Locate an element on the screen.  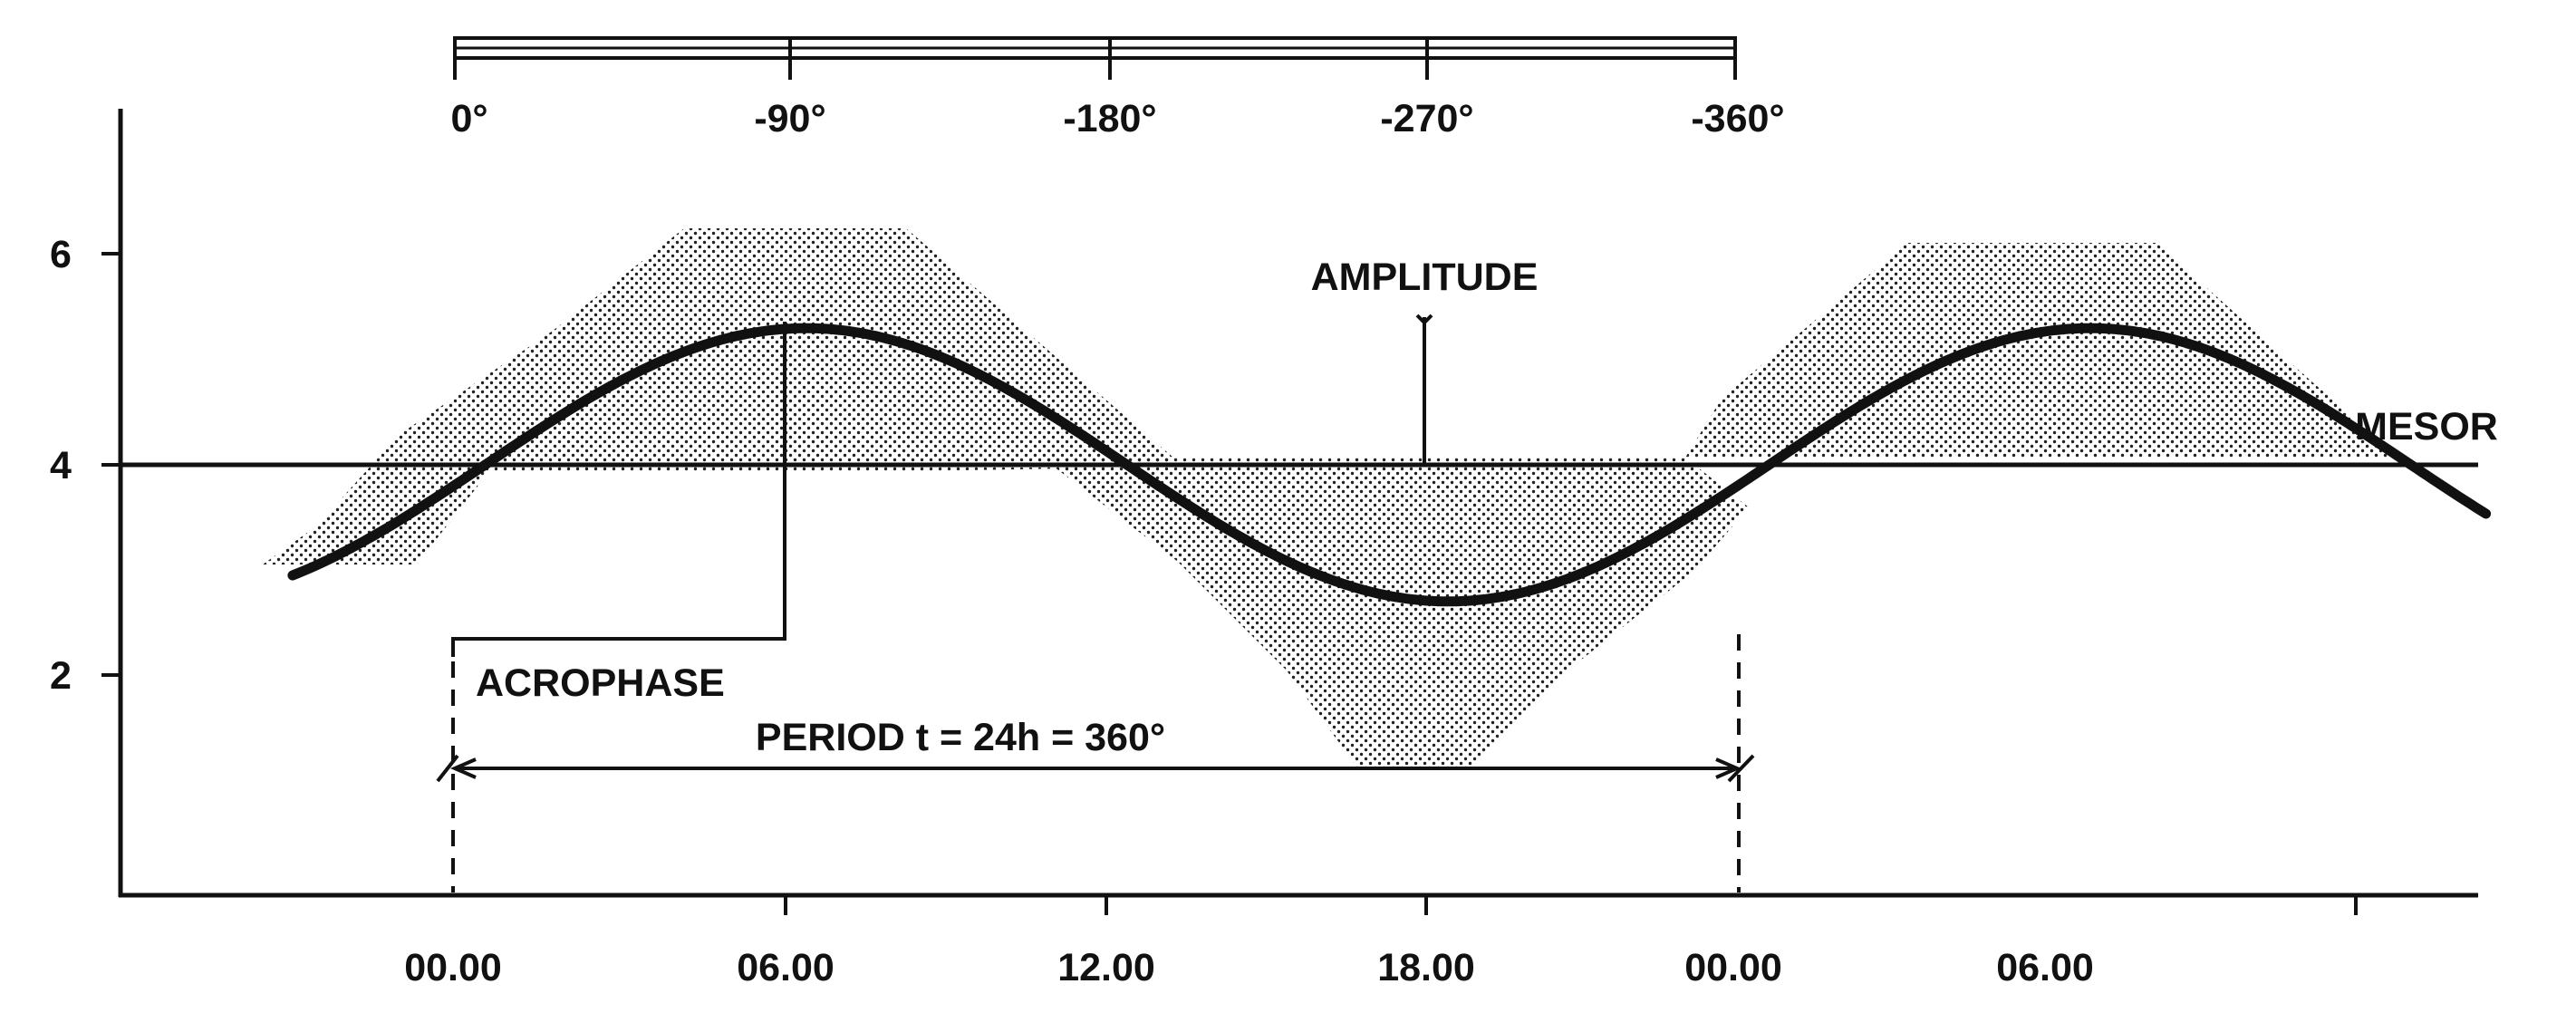
confidence-band-trough is located at coordinates (1395, 614).